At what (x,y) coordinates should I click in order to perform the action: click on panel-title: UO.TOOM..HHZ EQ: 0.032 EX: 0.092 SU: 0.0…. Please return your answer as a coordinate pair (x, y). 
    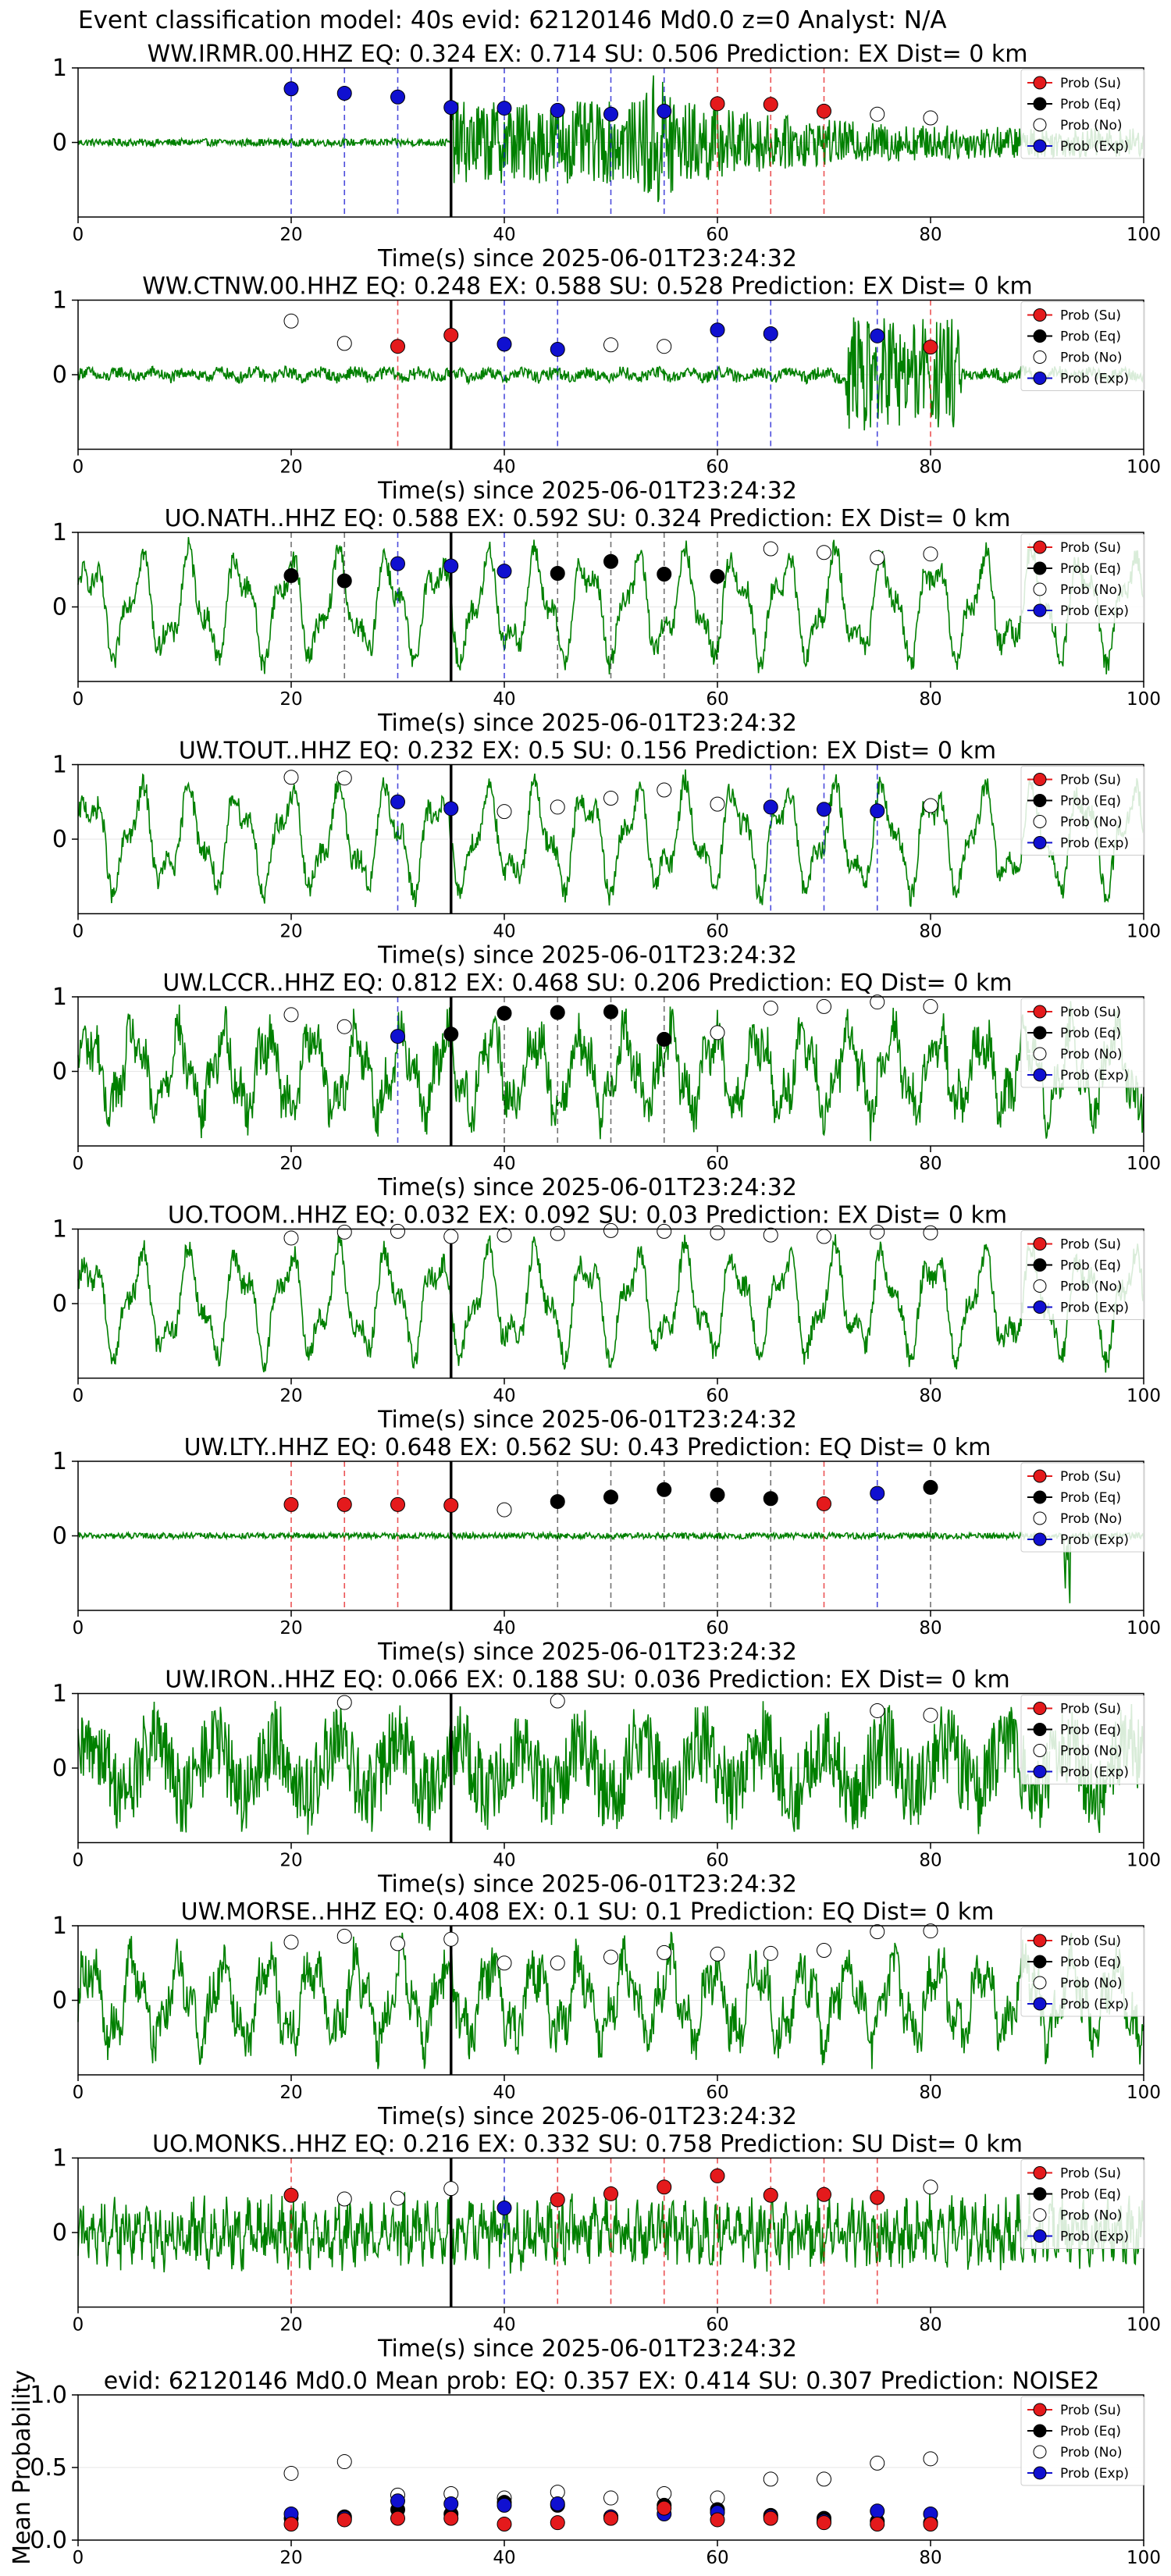
    Looking at the image, I should click on (587, 1215).